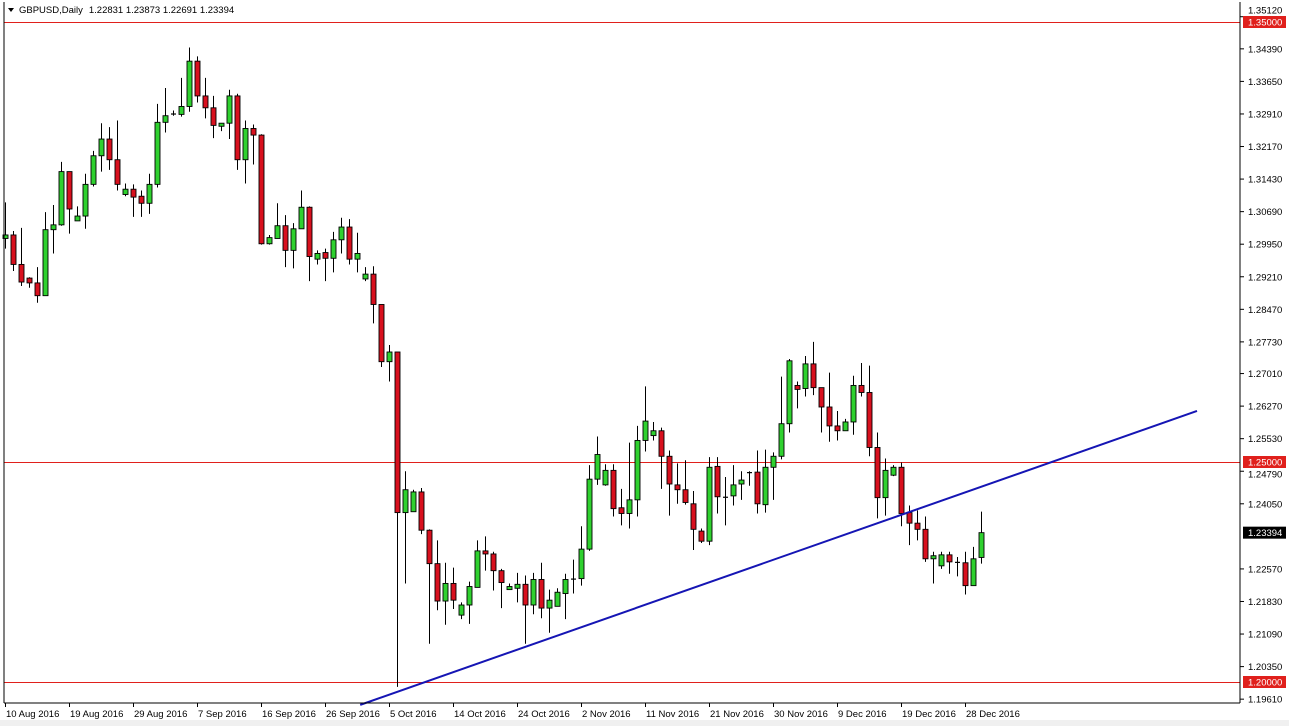 The width and height of the screenshot is (1289, 726). Describe the element at coordinates (1265, 11) in the screenshot. I see `y-tick-label: 1.35120` at that location.